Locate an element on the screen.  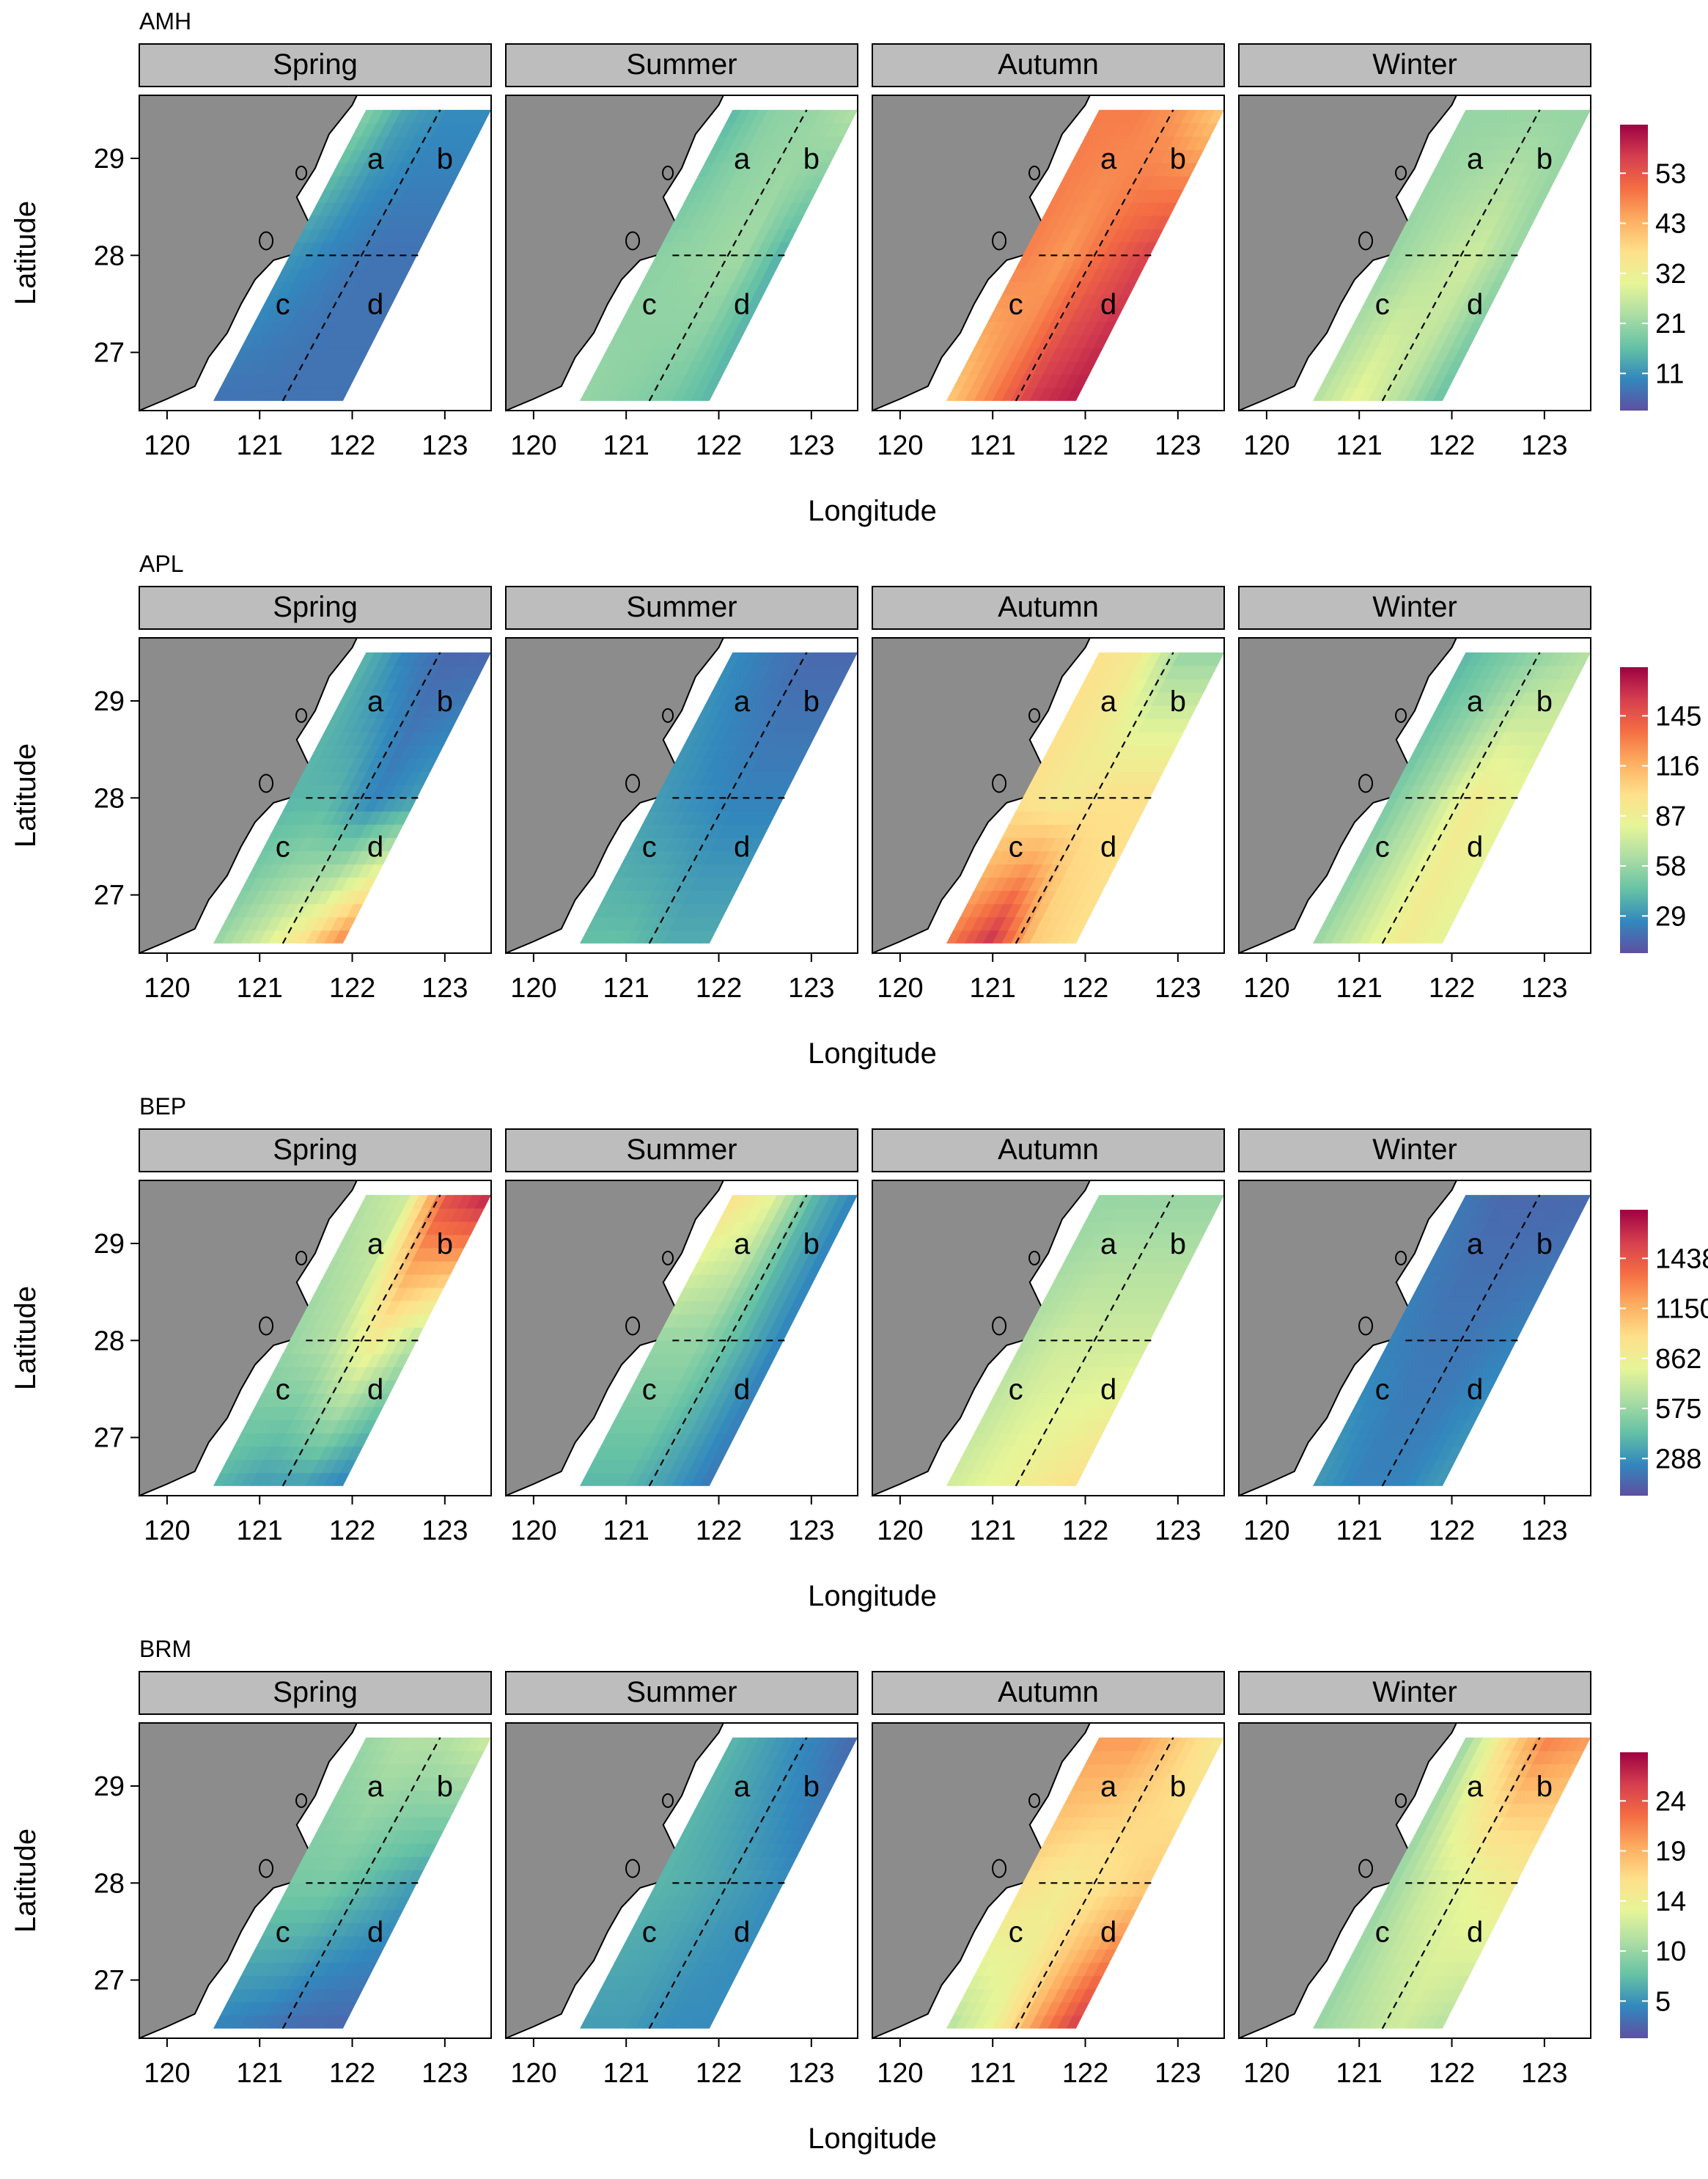
legend-tick-label: 288 is located at coordinates (1678, 1459).